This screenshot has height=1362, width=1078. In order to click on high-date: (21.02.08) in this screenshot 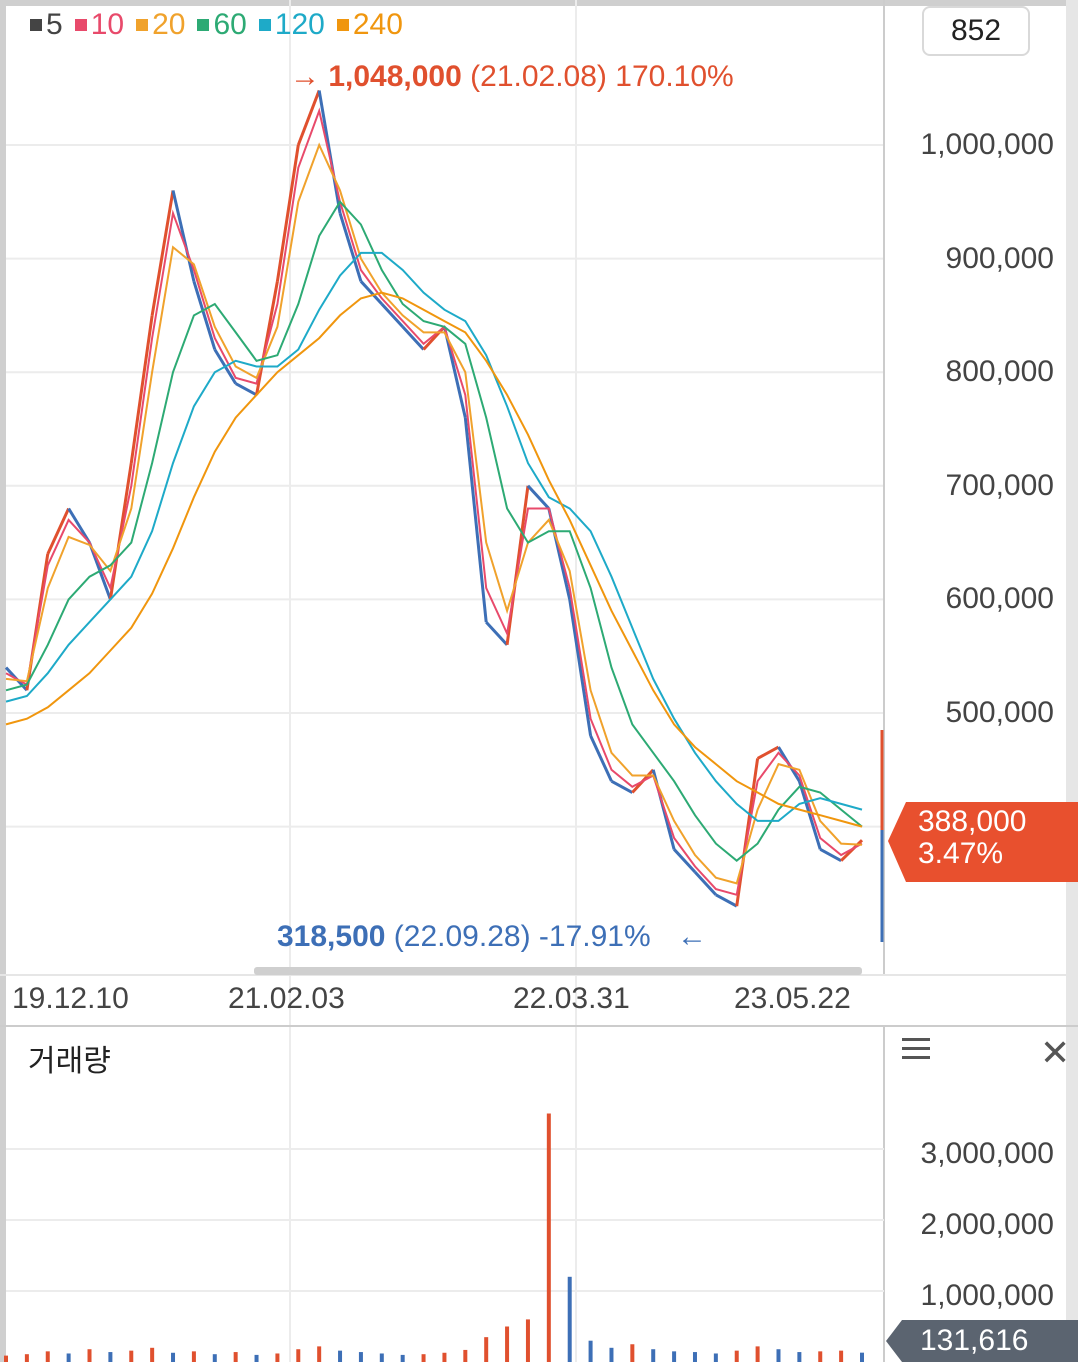, I will do `click(538, 76)`.